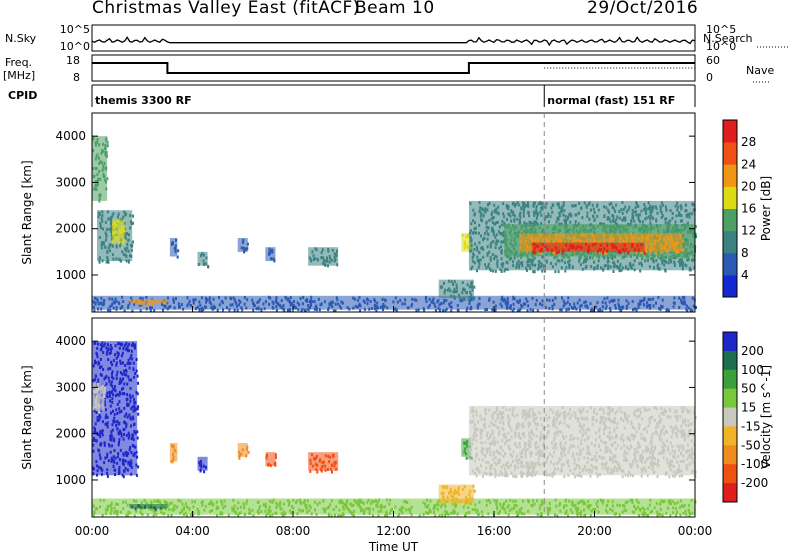 The image size is (800, 554). I want to click on nsearch-label: N.Search, so click(728, 38).